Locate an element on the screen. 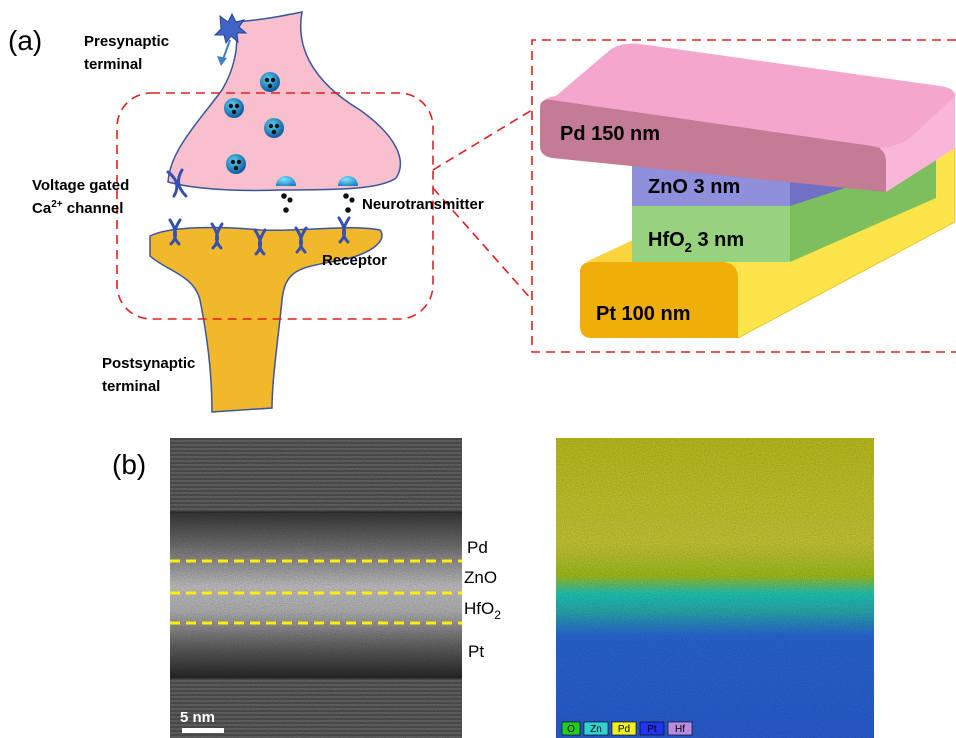 The image size is (956, 738). synapse-highlight-box is located at coordinates (275, 206).